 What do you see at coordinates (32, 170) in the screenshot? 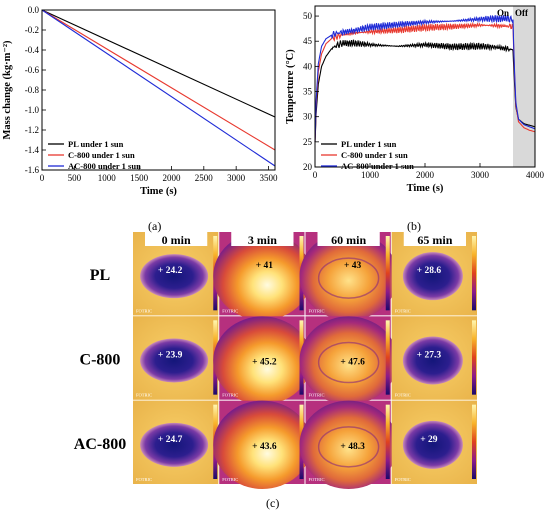
I see `y-tick-label: -1.6` at bounding box center [32, 170].